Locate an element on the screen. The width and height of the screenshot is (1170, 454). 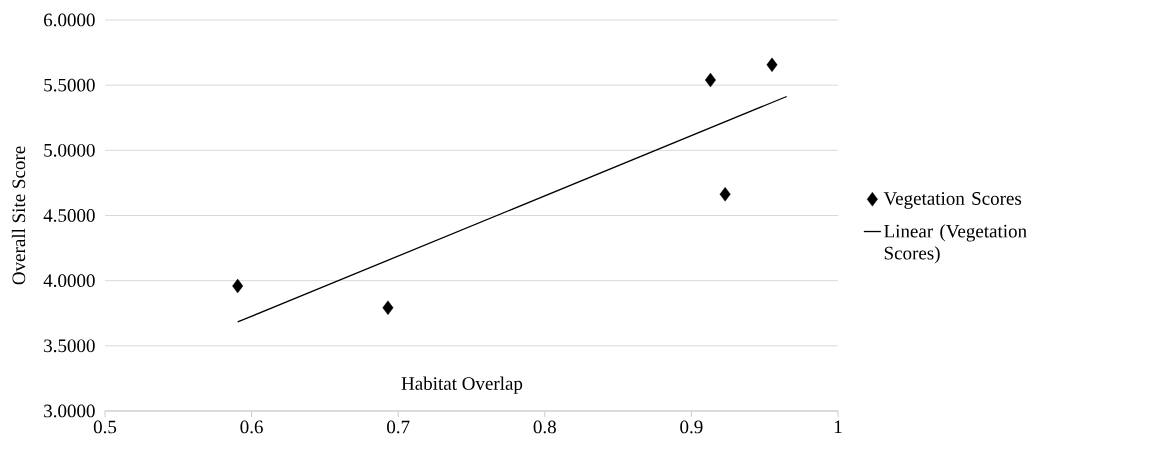
y-tick-label: 3.0000 is located at coordinates (69, 411).